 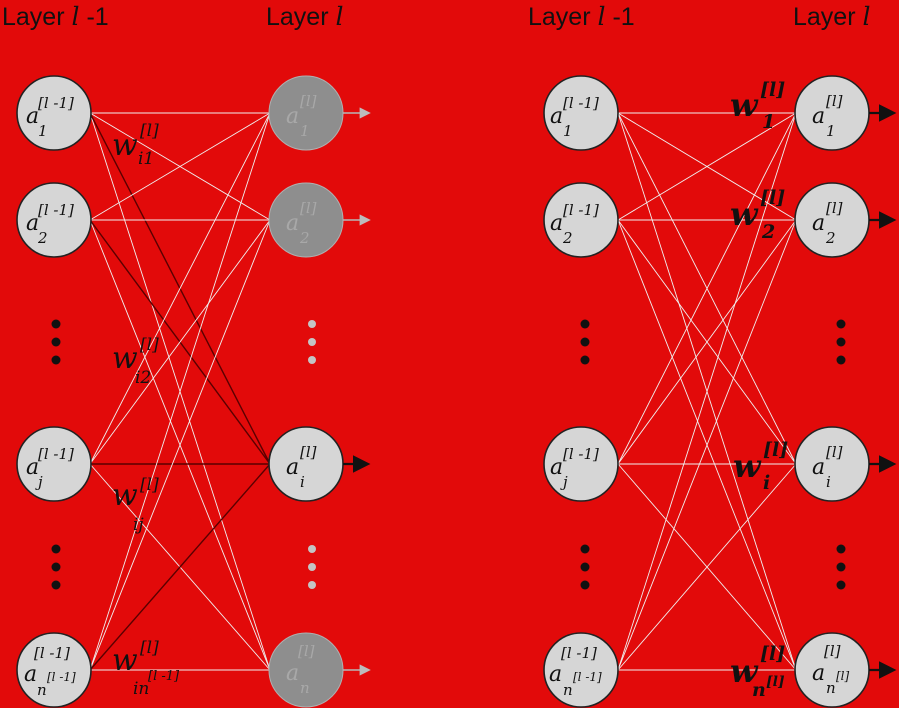 I want to click on right-weight-label-i: w [l] i, so click(x=760, y=466).